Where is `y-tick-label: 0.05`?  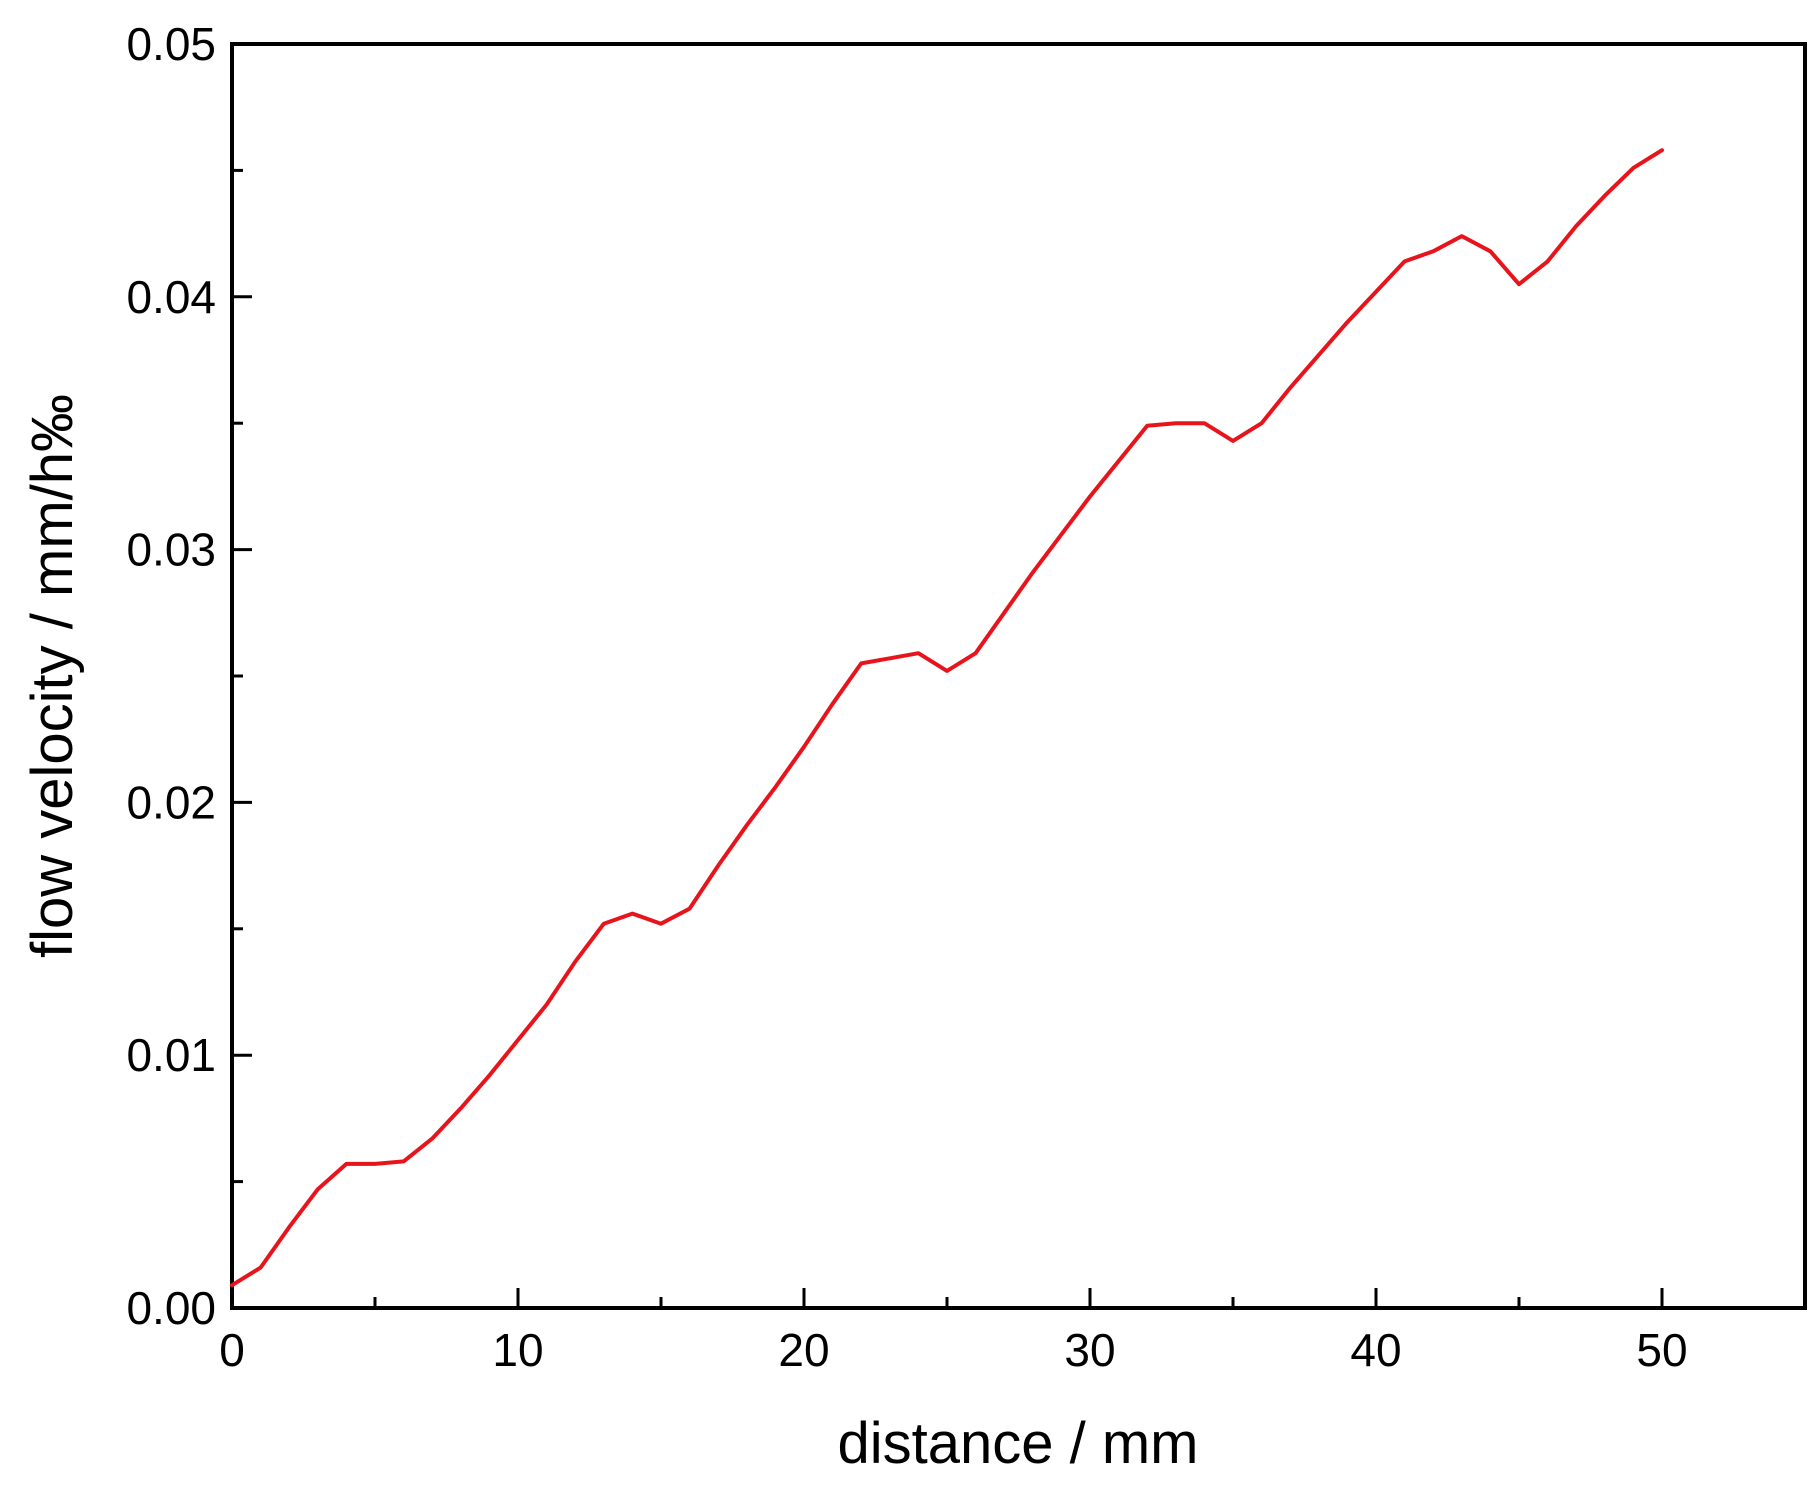 y-tick-label: 0.05 is located at coordinates (171, 44).